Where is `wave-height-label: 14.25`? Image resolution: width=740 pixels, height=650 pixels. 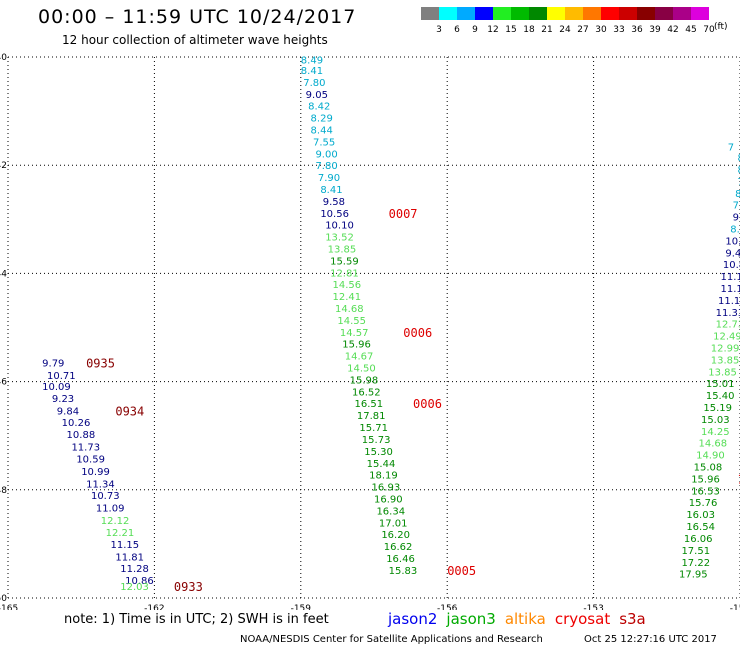
wave-height-label: 14.25 is located at coordinates (715, 432).